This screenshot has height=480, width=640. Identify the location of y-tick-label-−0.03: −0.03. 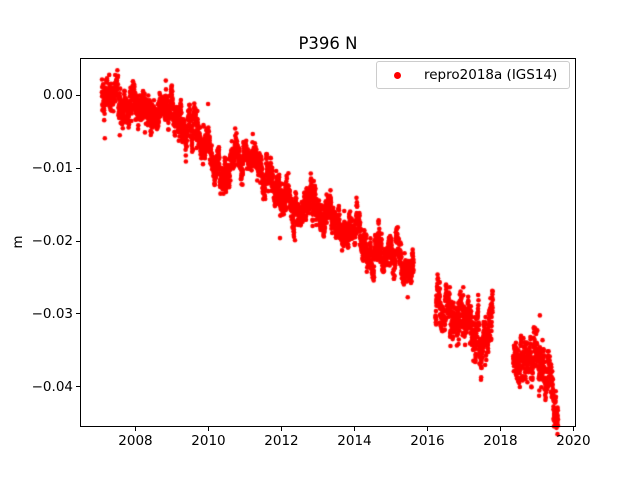
(52, 313).